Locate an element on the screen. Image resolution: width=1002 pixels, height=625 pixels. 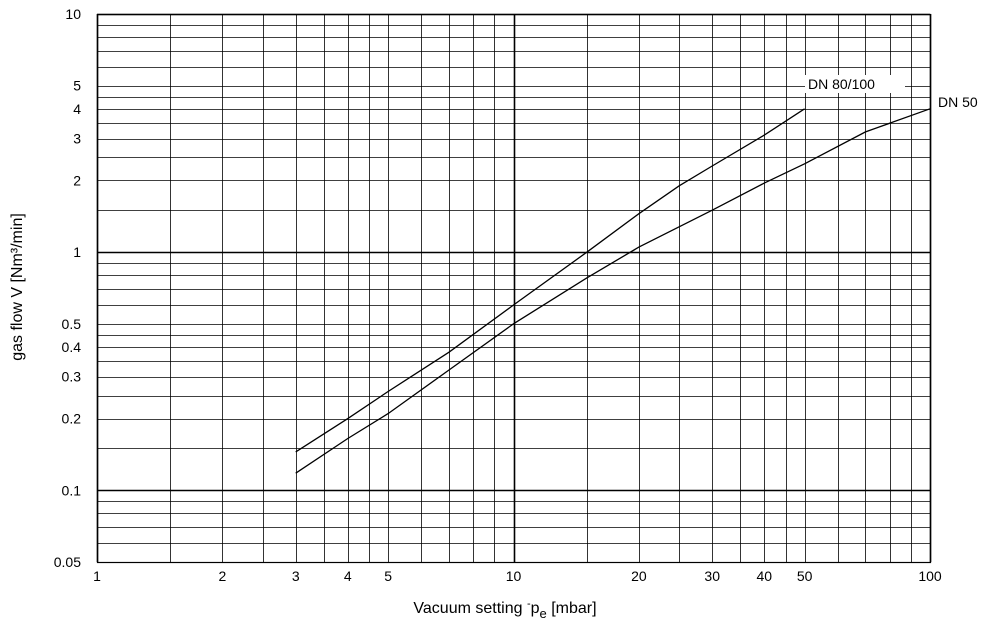
x-tick-label: 1 is located at coordinates (97, 576).